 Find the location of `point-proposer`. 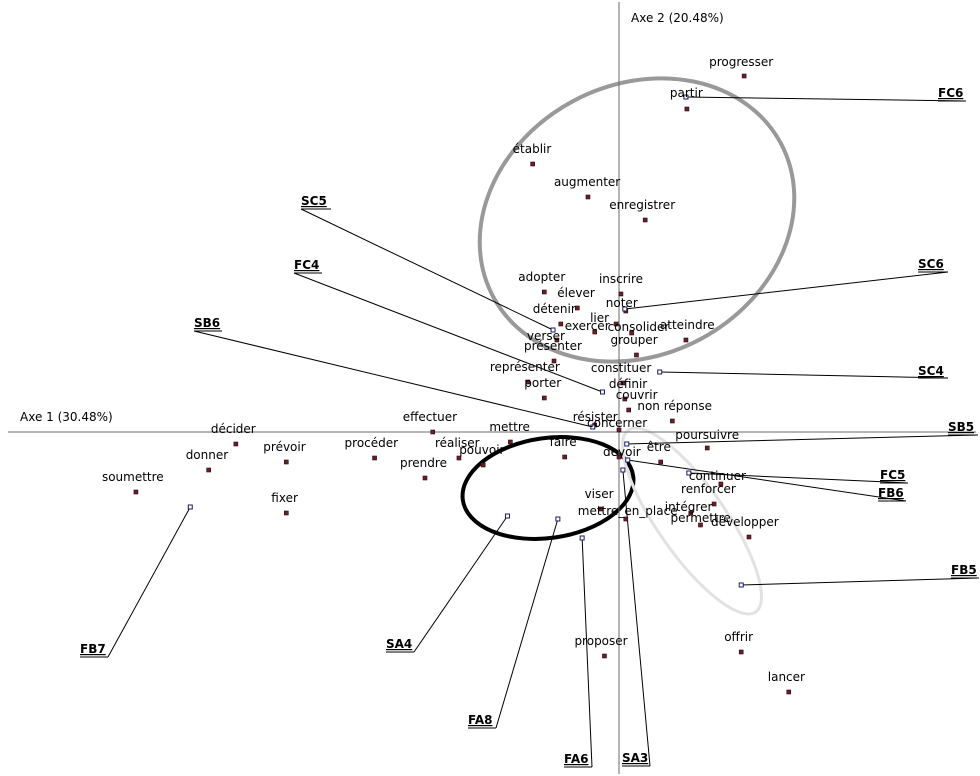

point-proposer is located at coordinates (604, 656).